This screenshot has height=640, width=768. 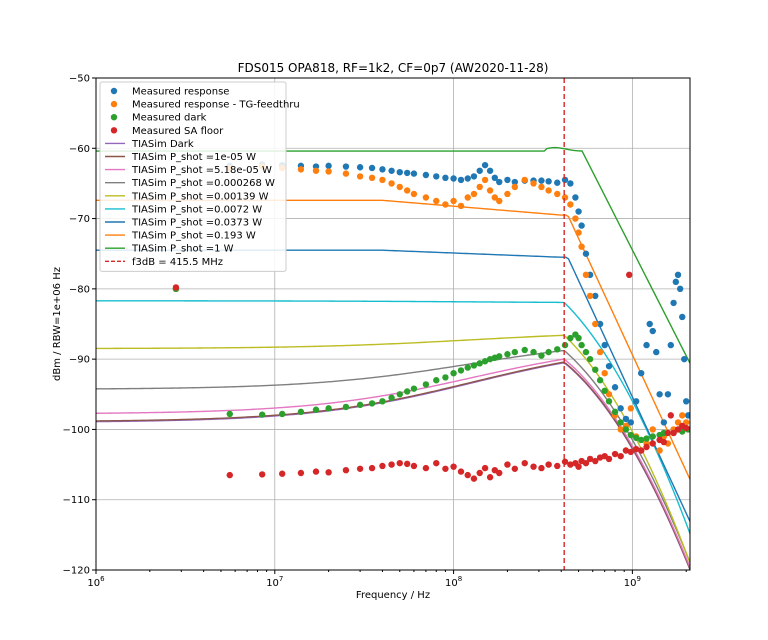 I want to click on legend-label: TIASim P_shot =0.0072 W, so click(x=196, y=209).